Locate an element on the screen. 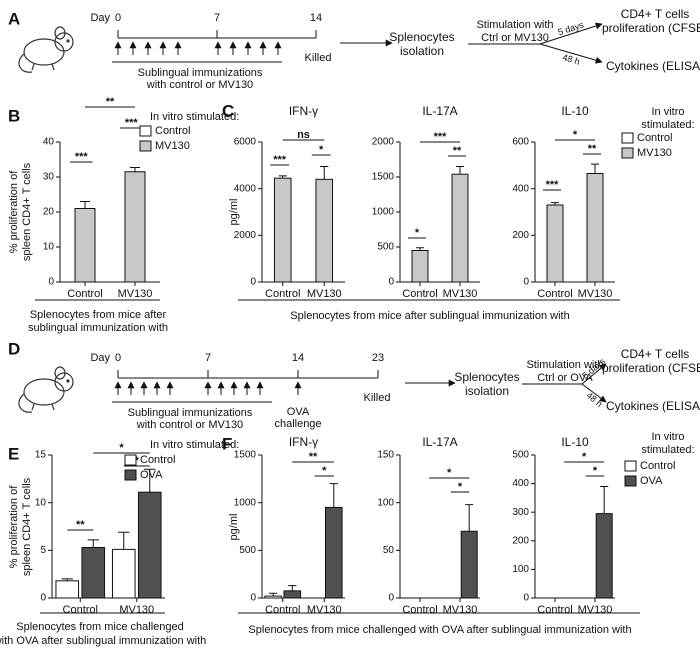 This screenshot has width=700, height=648. y-tick-label: 2000 is located at coordinates (245, 235).